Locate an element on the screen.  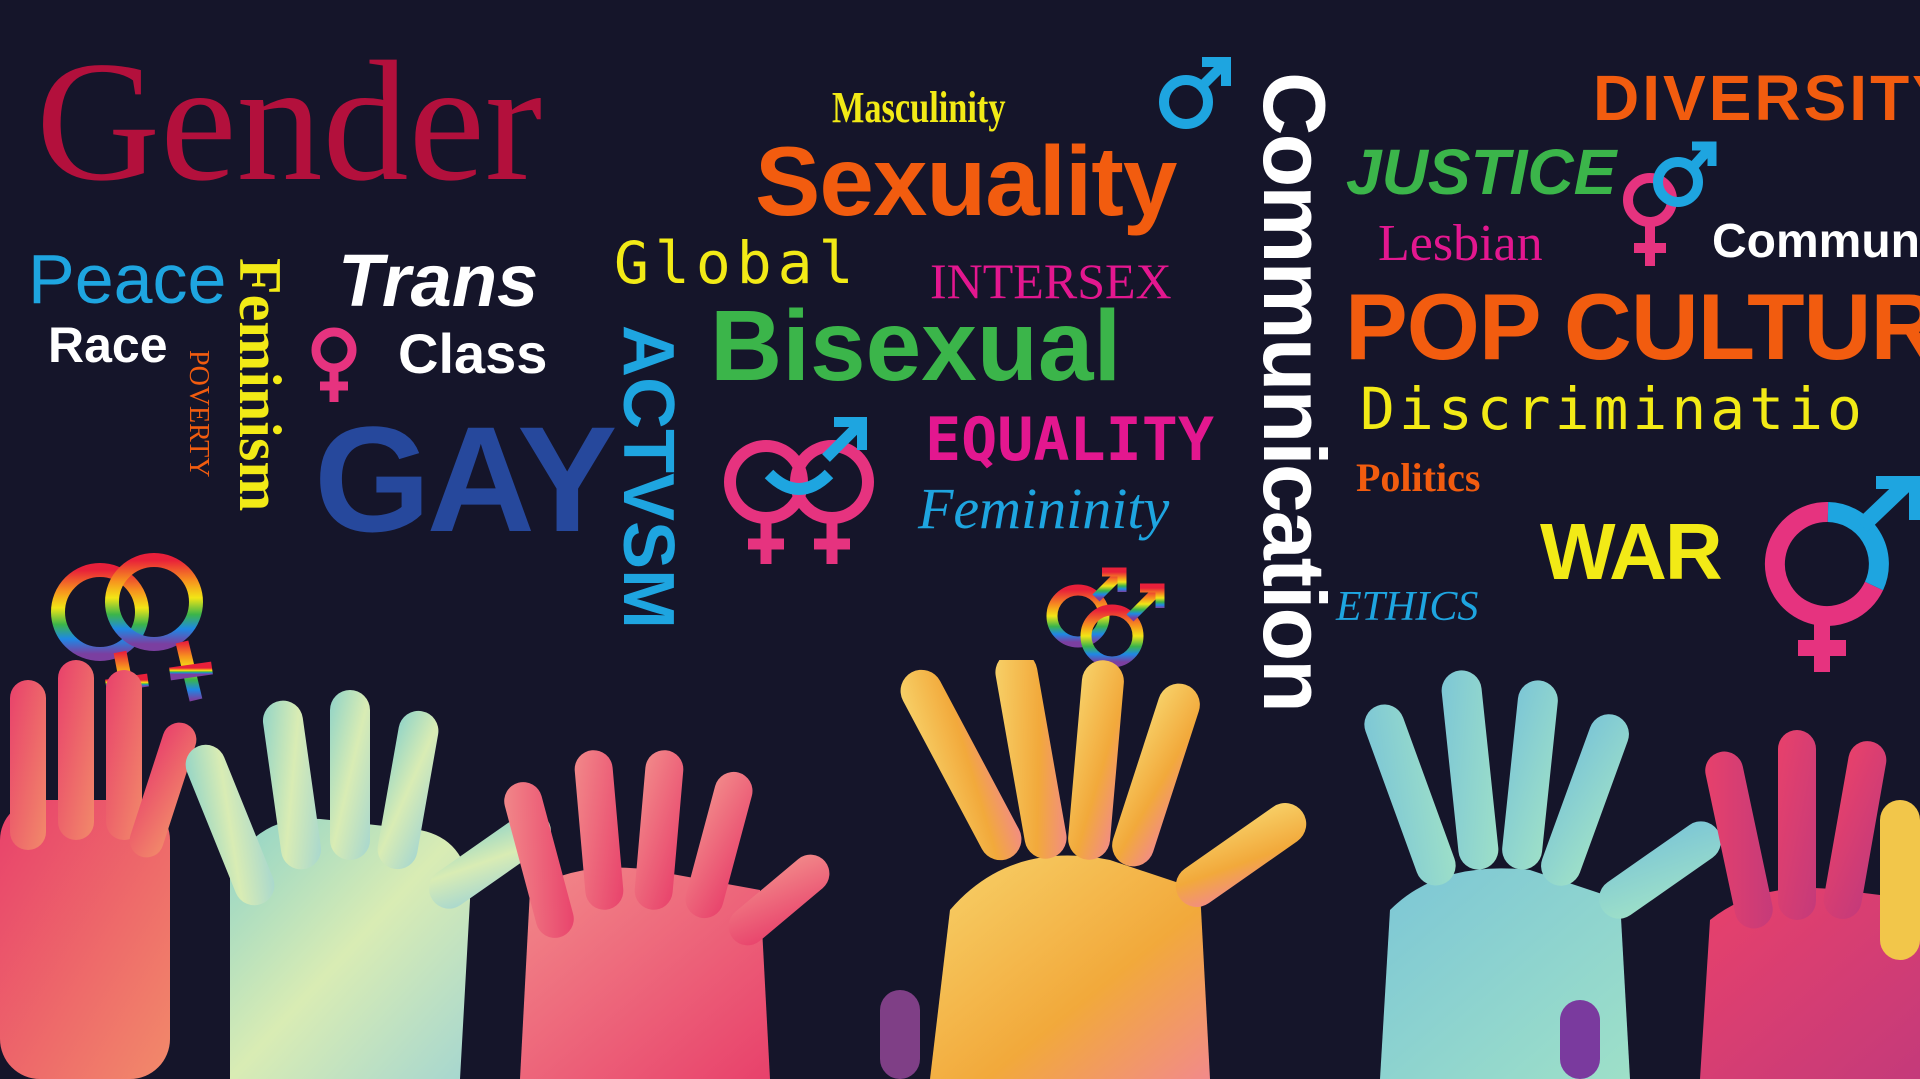
word-bisexual: Bisexual is located at coordinates (916, 346).